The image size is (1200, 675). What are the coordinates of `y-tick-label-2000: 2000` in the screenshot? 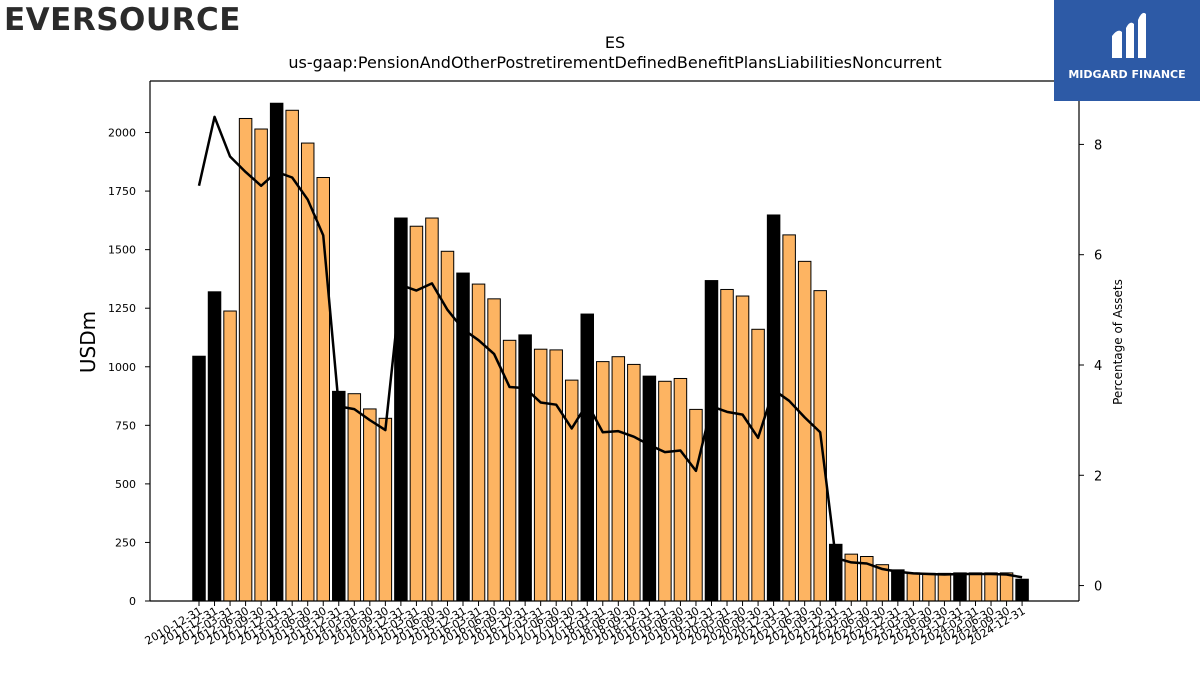 It's located at (122, 133).